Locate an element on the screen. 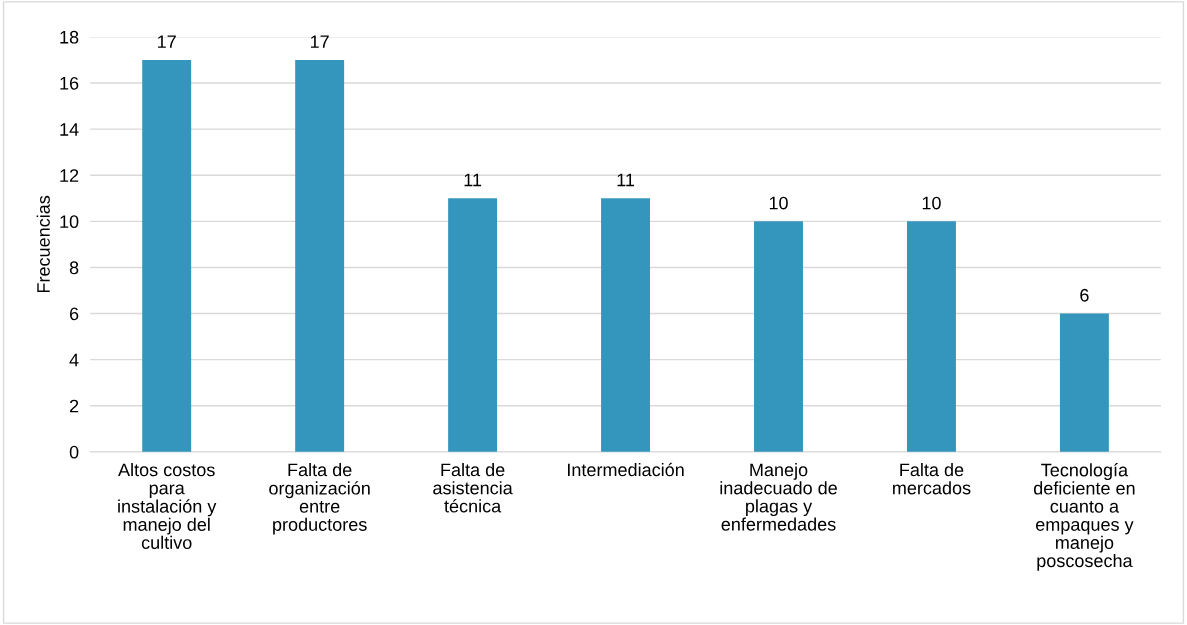 The image size is (1187, 625). data-label: 6 is located at coordinates (1084, 295).